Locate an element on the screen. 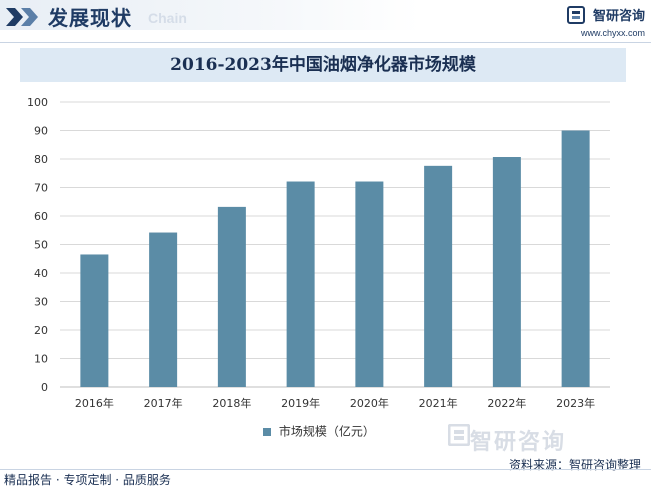 Image resolution: width=651 pixels, height=488 pixels. watermark-text: 智研咨询 is located at coordinates (518, 442).